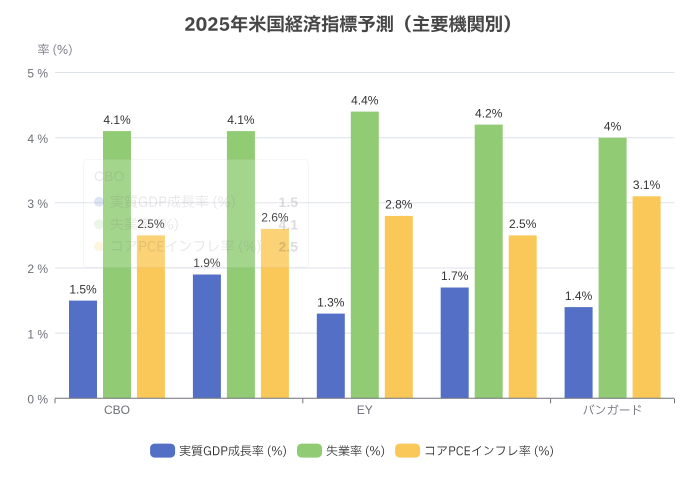  What do you see at coordinates (37, 139) in the screenshot?
I see `svg-text: 4 %` at bounding box center [37, 139].